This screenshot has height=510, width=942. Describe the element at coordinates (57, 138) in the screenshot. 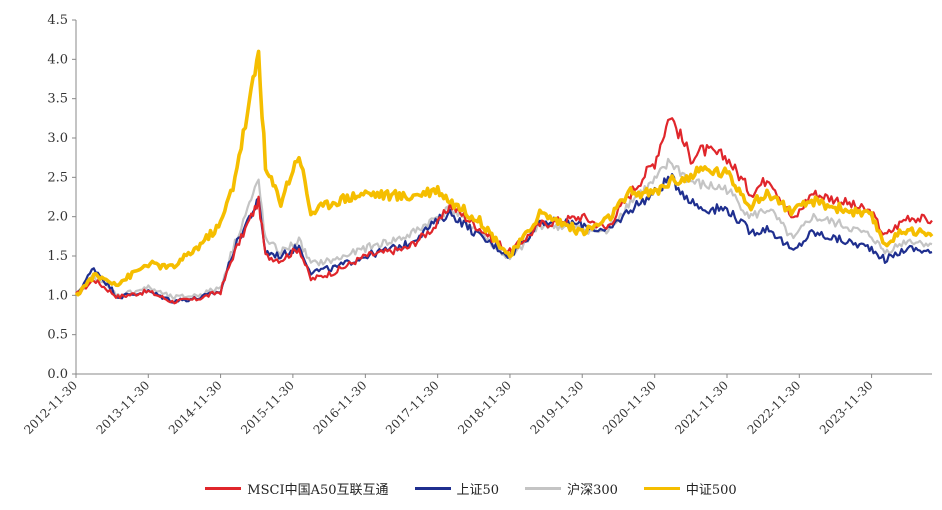

I see `y-tick-label: 3.0` at that location.